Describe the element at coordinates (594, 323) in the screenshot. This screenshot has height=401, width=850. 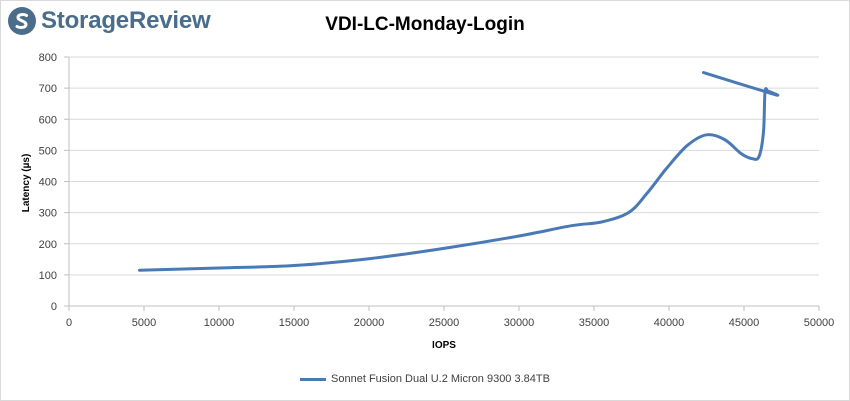
I see `x-tick-label: 35000` at that location.